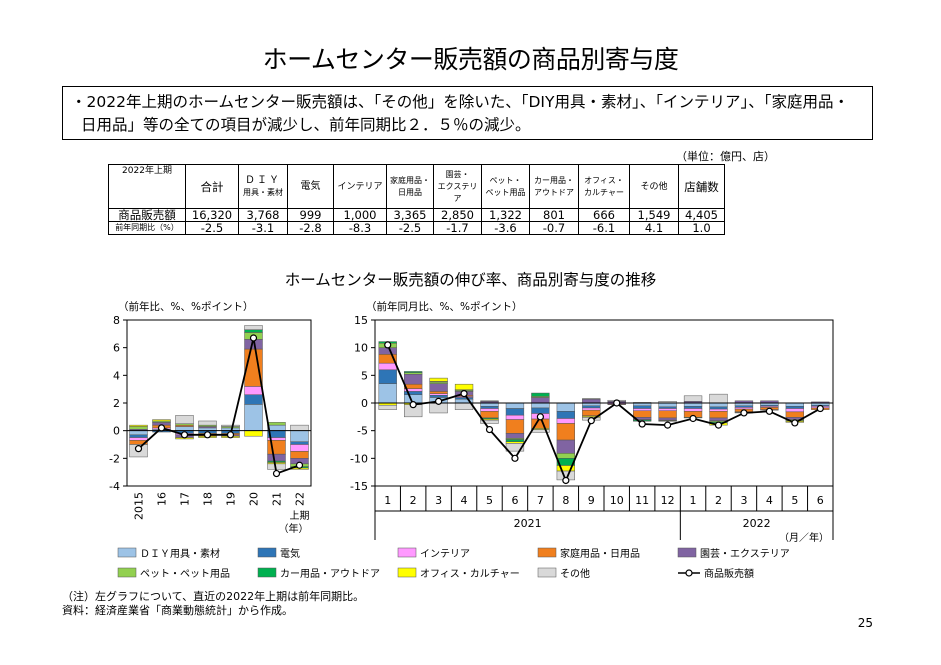 This screenshot has width=941, height=665. I want to click on bar-segment-car, so click(413, 372).